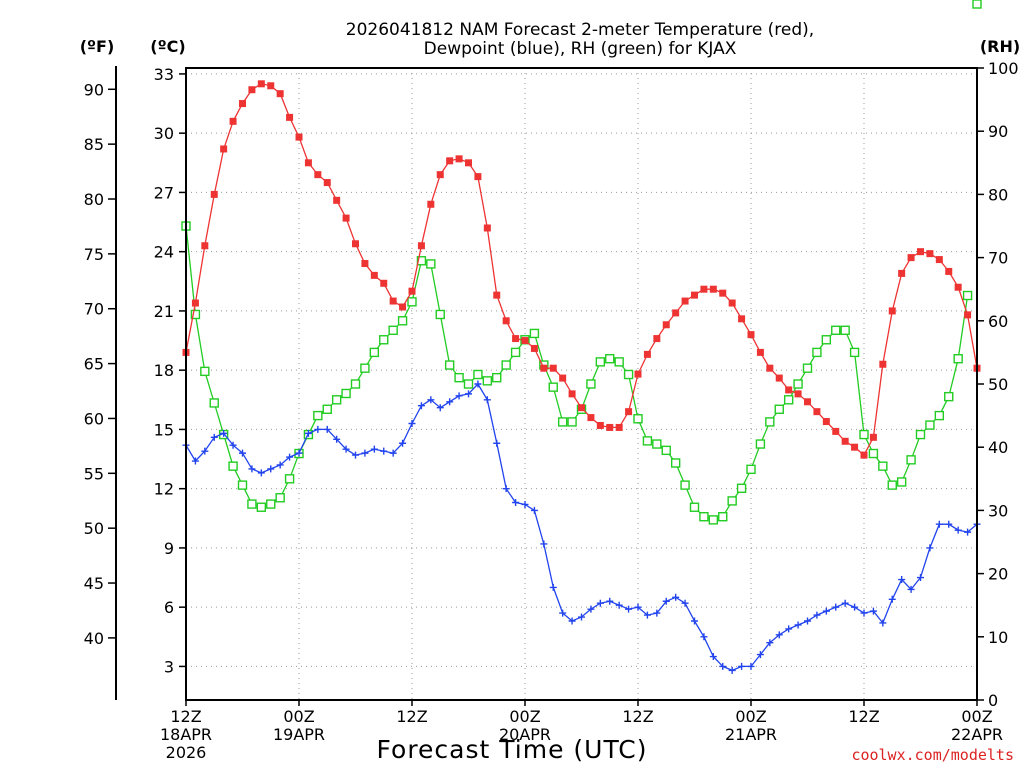  What do you see at coordinates (1000, 46) in the screenshot?
I see `rh-unit-label: (RH)` at bounding box center [1000, 46].